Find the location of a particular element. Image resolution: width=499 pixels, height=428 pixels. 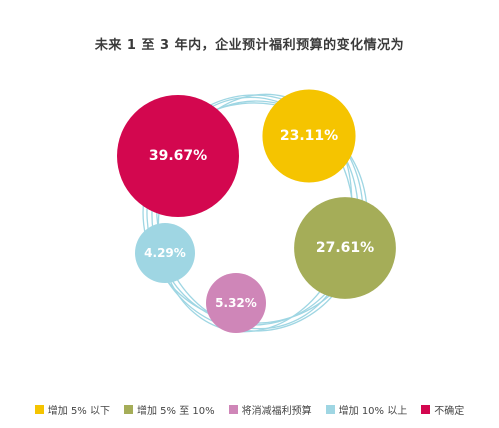

bubble-label-2: 27.61% is located at coordinates (345, 248).